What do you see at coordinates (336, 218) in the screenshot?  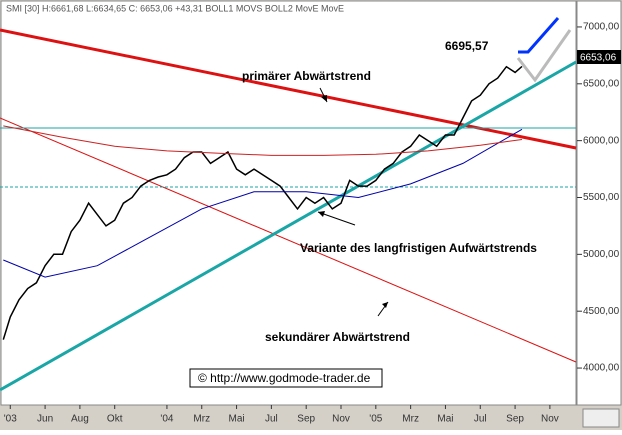 I see `arrow` at bounding box center [336, 218].